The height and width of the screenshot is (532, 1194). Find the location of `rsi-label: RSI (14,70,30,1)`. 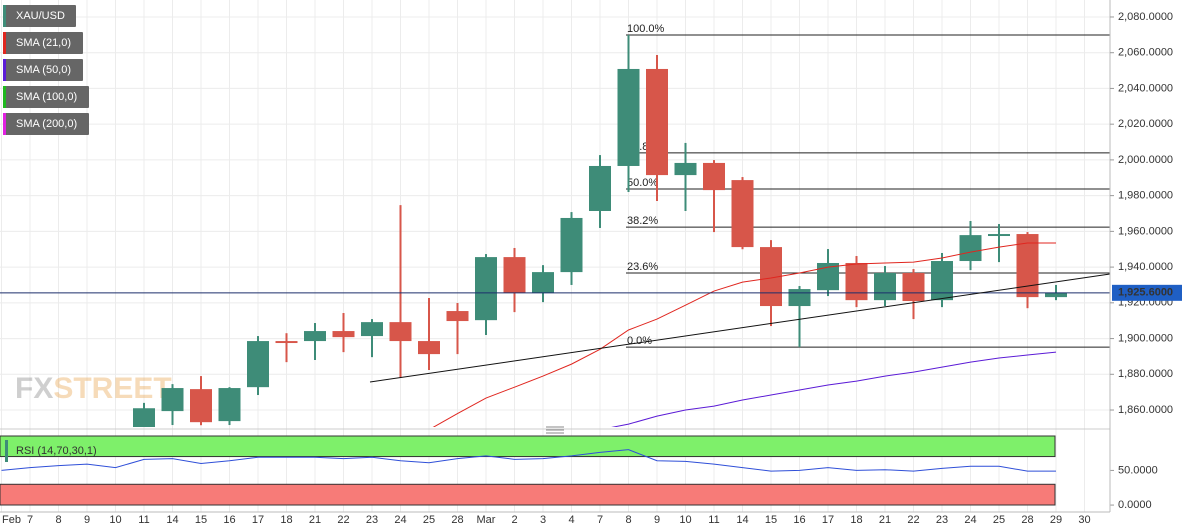

rsi-label: RSI (14,70,30,1) is located at coordinates (56, 451).